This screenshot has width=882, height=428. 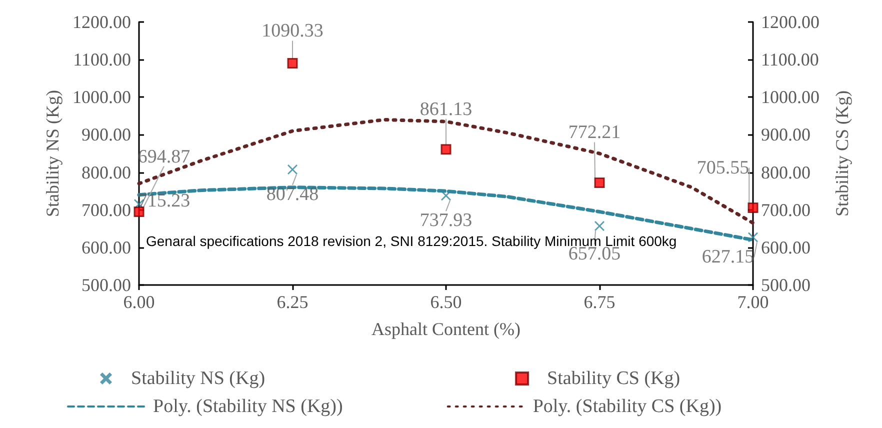 I want to click on data-label: 1090.33, so click(x=293, y=31).